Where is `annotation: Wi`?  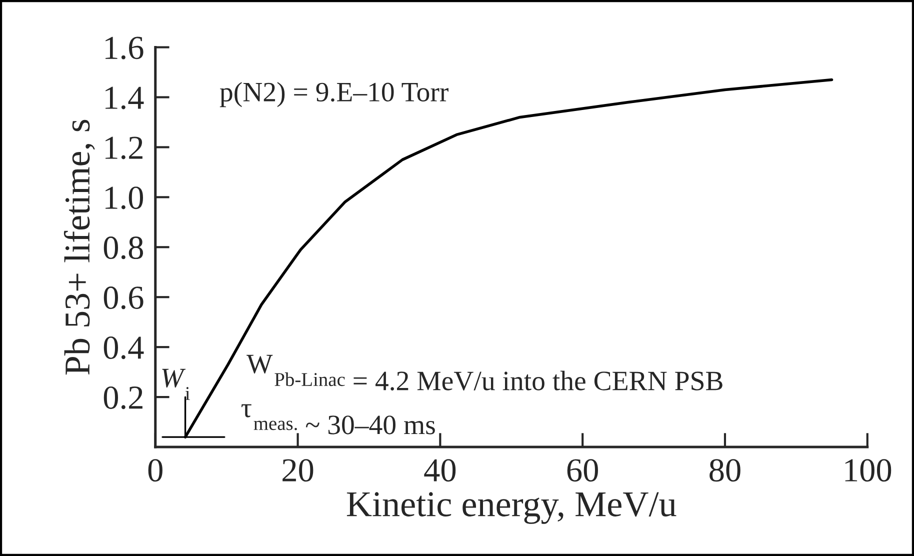
annotation: Wi is located at coordinates (176, 384).